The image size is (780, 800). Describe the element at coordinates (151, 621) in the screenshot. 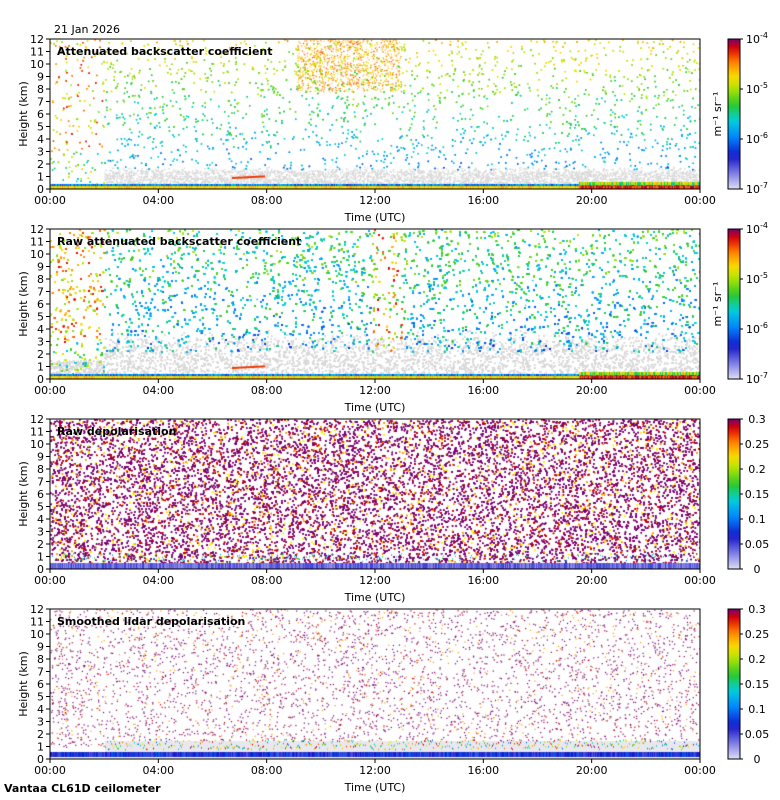

I see `panel-title: Smoothed lidar depolarisation` at that location.